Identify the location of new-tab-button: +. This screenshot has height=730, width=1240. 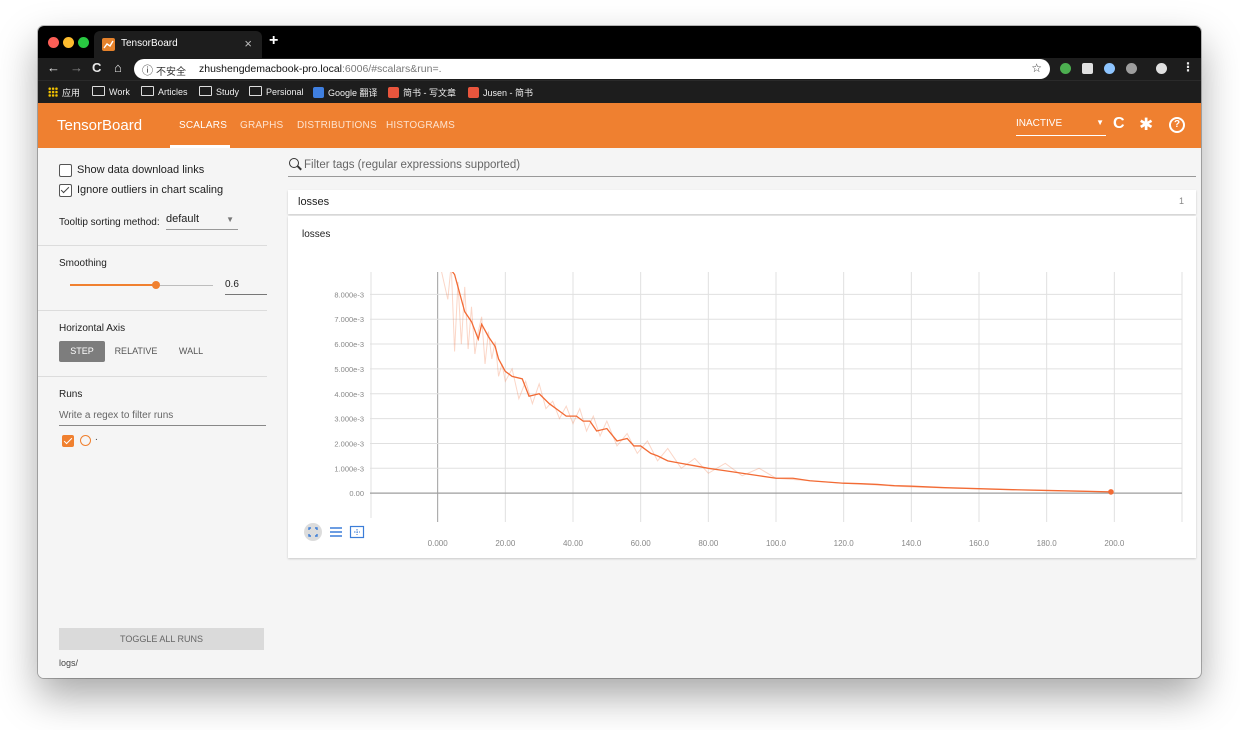
(274, 40).